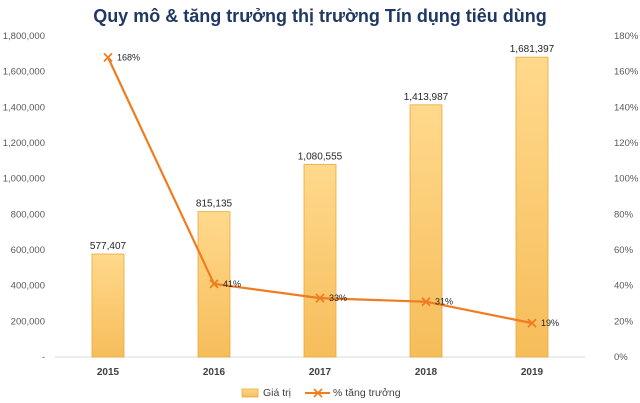  I want to click on y-left-tick-label: 400,000, so click(28, 286).